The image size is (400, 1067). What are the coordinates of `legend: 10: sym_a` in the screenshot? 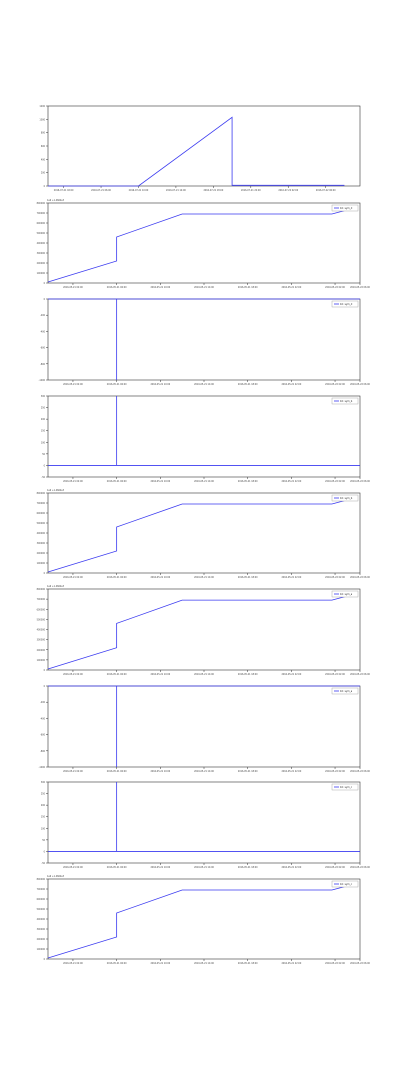 It's located at (345, 594).